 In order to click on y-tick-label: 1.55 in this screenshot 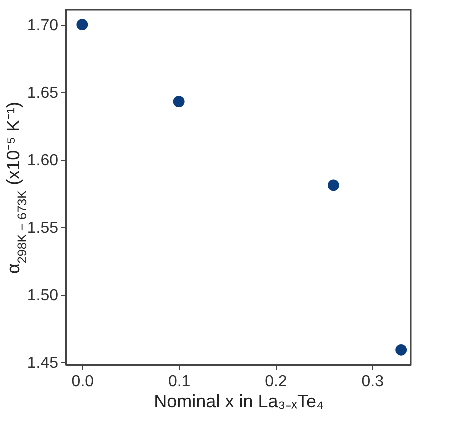, I will do `click(43, 228)`.